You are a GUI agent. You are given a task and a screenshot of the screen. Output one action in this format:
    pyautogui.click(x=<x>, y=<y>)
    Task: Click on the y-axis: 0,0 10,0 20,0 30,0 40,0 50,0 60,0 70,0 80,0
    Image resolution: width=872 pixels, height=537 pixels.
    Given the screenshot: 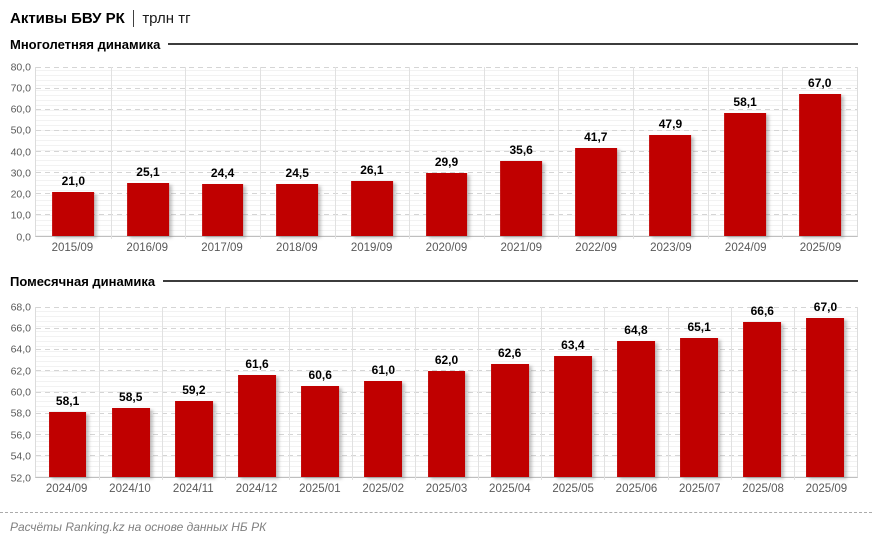 What is the action you would take?
    pyautogui.click(x=22, y=152)
    